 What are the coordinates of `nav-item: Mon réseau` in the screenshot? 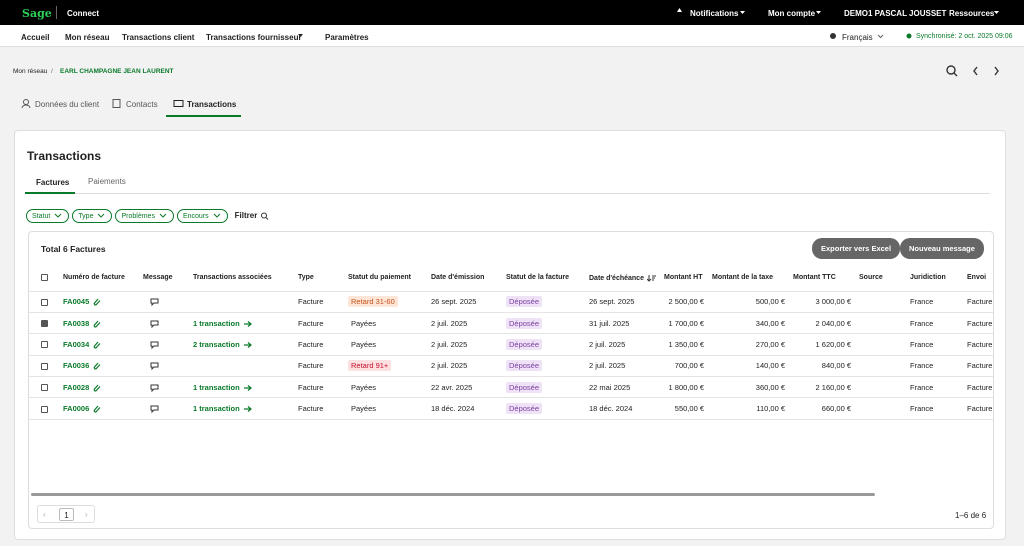 It's located at (87, 37).